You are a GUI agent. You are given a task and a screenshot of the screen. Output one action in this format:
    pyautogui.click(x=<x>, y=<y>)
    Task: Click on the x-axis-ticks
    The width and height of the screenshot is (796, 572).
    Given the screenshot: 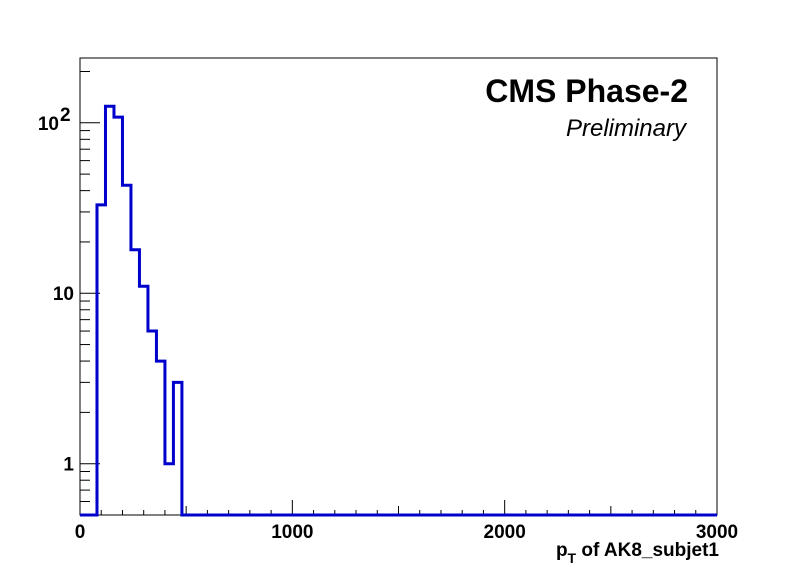 What is the action you would take?
    pyautogui.click(x=398, y=507)
    